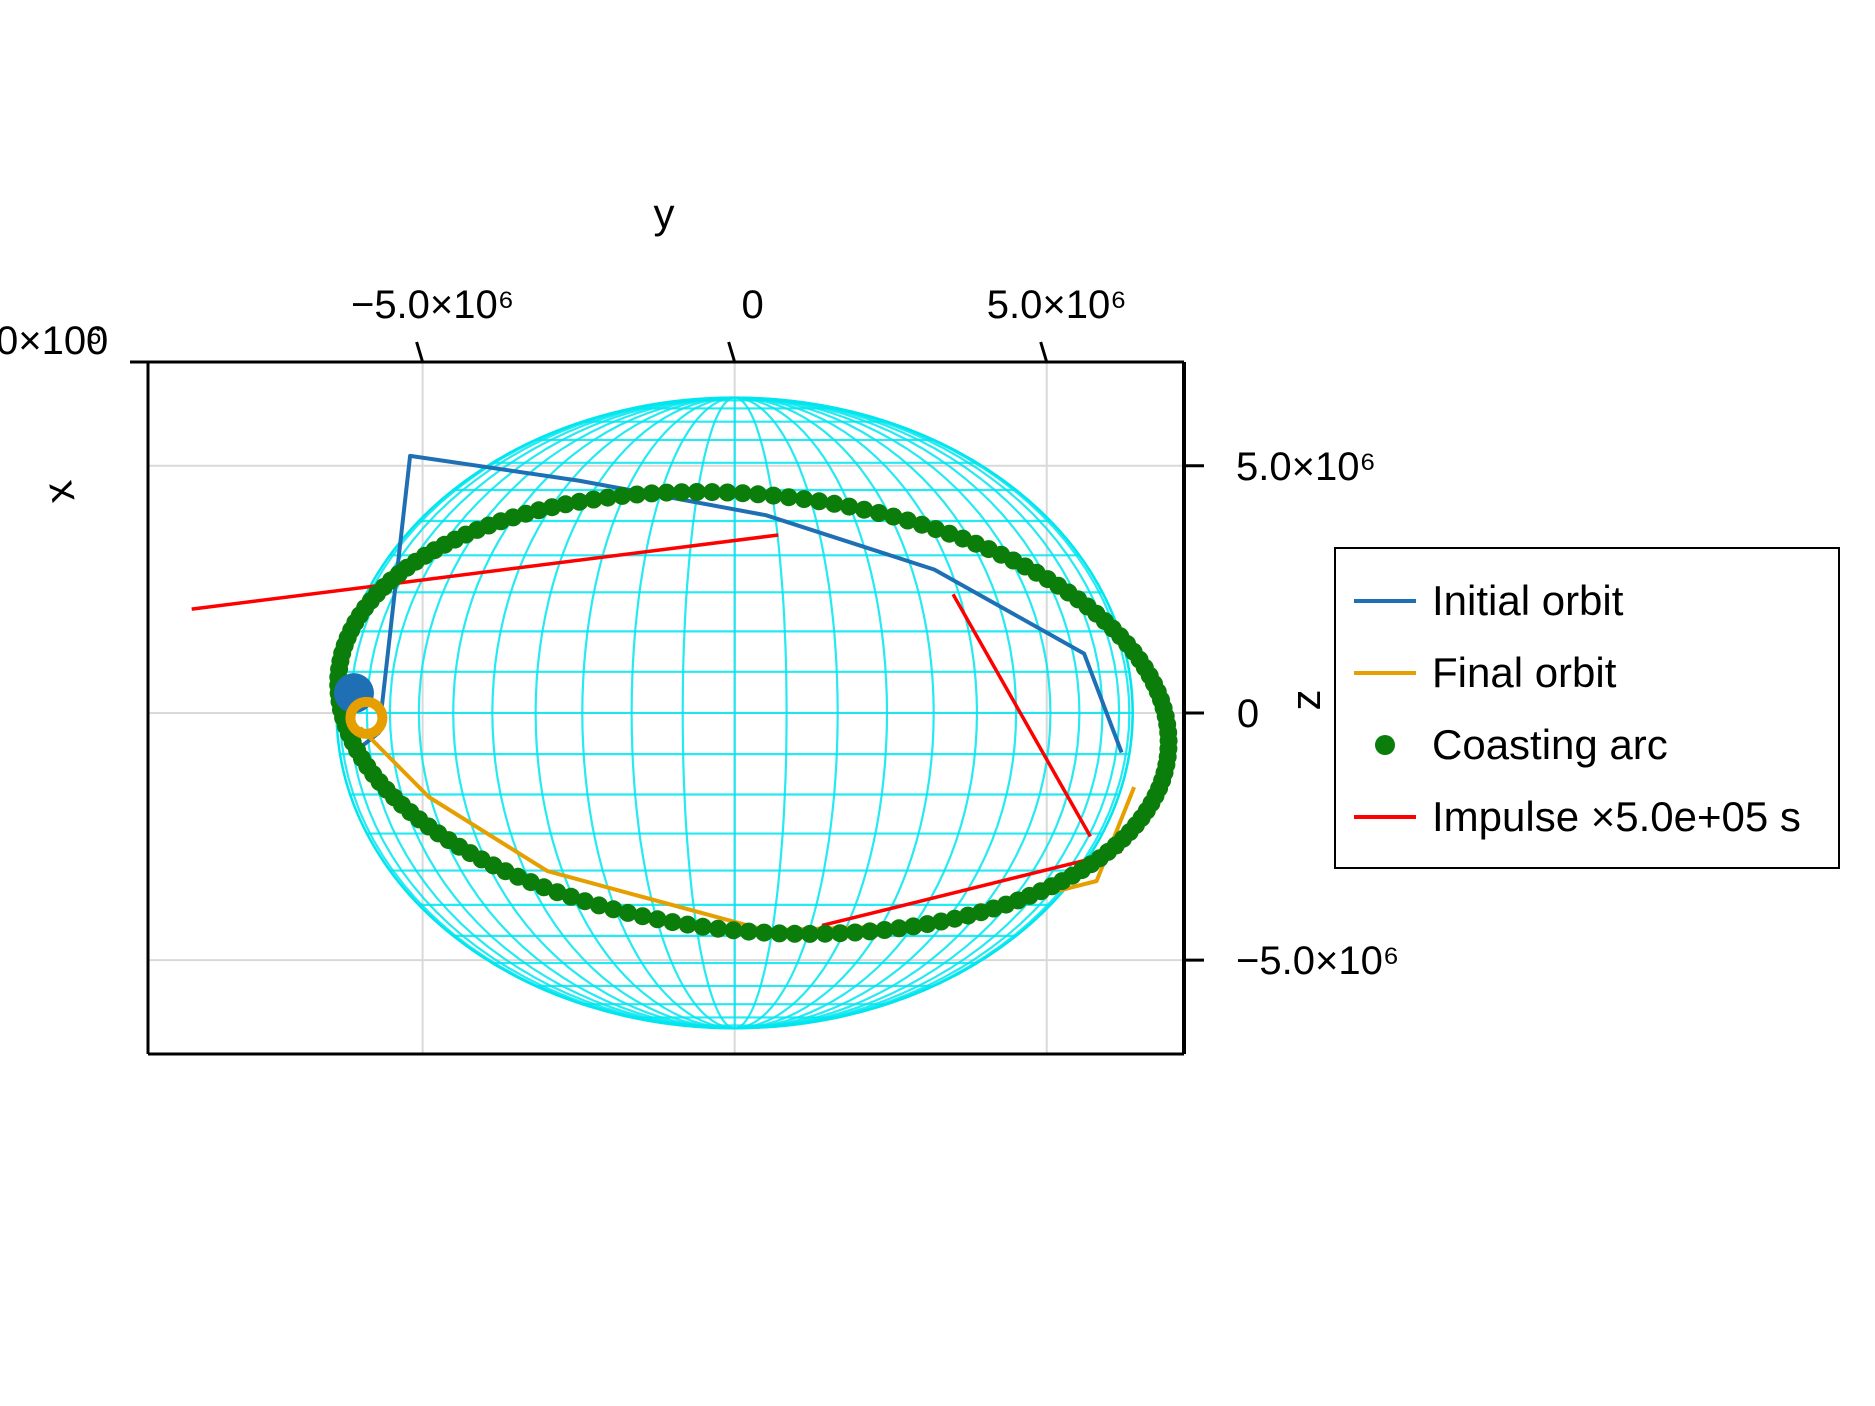 The image size is (1875, 1406). What do you see at coordinates (1385, 745) in the screenshot?
I see `legend-swatch-coasting-arc` at bounding box center [1385, 745].